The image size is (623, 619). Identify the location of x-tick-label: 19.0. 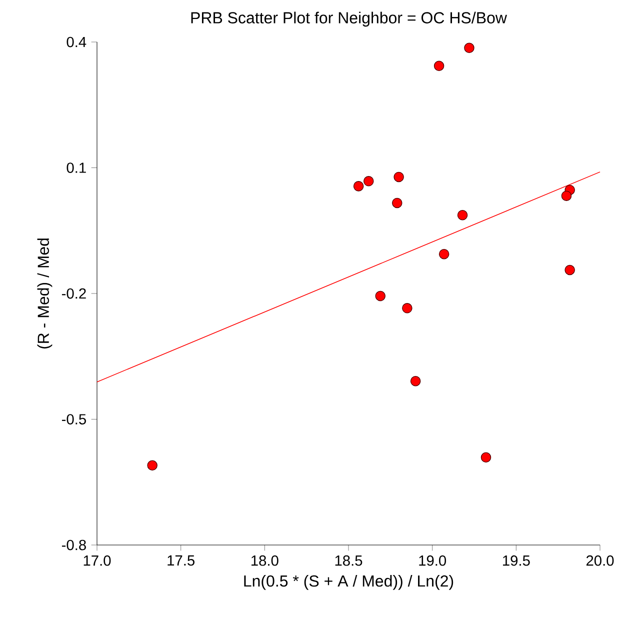
(432, 560).